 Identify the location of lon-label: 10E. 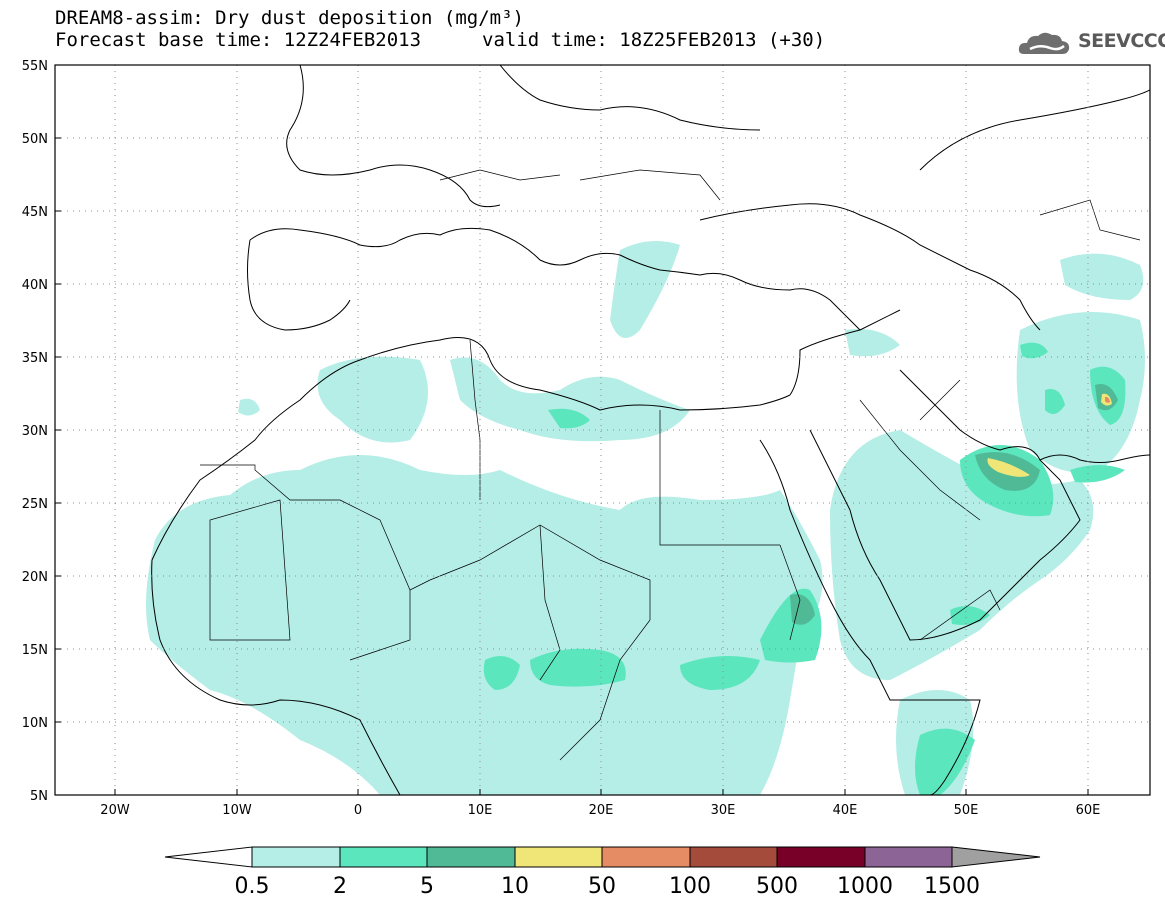
(480, 810).